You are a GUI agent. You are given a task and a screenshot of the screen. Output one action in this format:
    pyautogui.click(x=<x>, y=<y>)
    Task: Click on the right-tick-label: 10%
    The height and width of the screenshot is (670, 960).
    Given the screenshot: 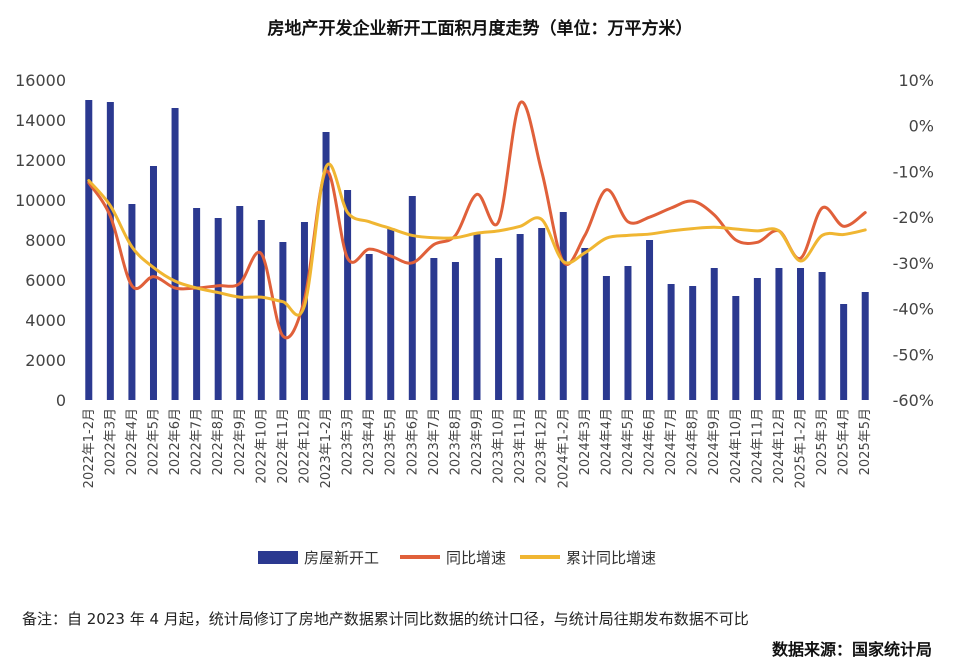 What is the action you would take?
    pyautogui.click(x=916, y=80)
    